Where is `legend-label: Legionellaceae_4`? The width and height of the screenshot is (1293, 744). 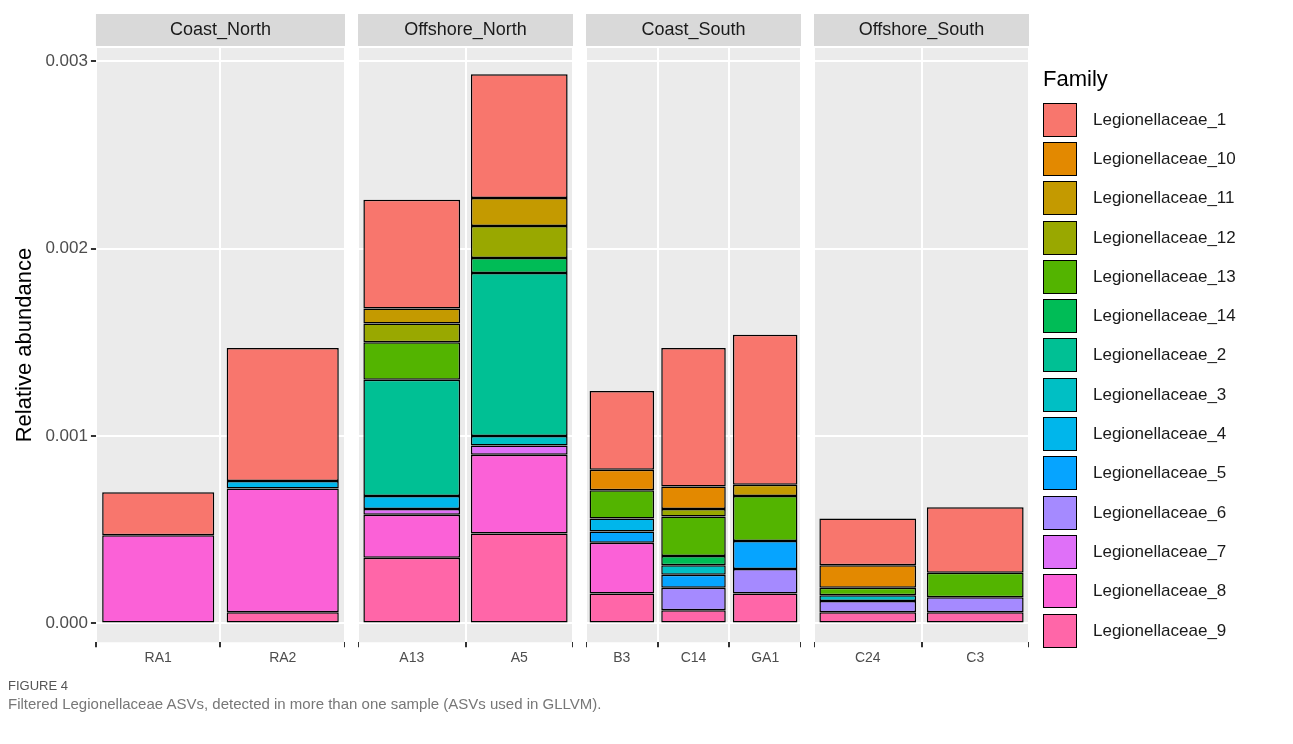 legend-label: Legionellaceae_4 is located at coordinates (1160, 434).